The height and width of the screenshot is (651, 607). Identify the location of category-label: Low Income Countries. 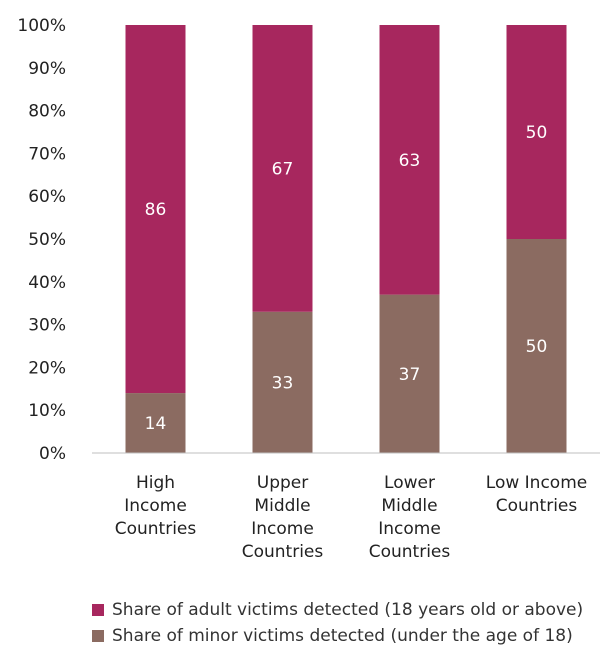
(536, 494).